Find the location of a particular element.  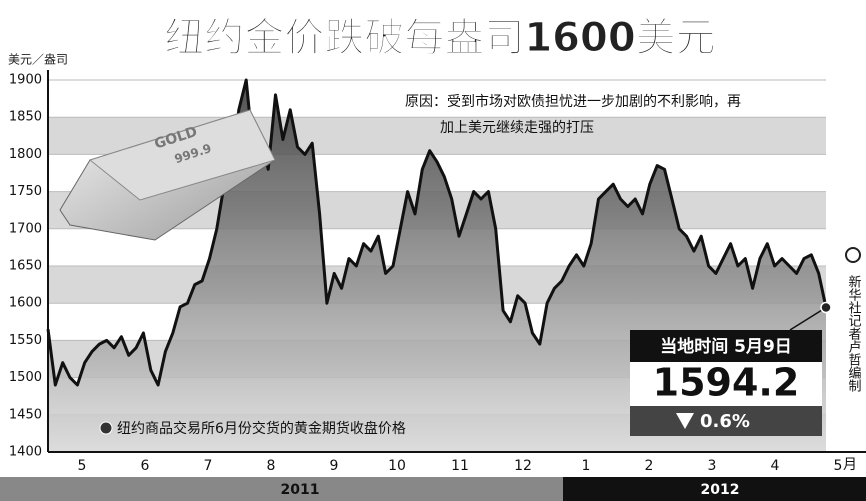

y-tick-label: 1850 is located at coordinates (25, 117).